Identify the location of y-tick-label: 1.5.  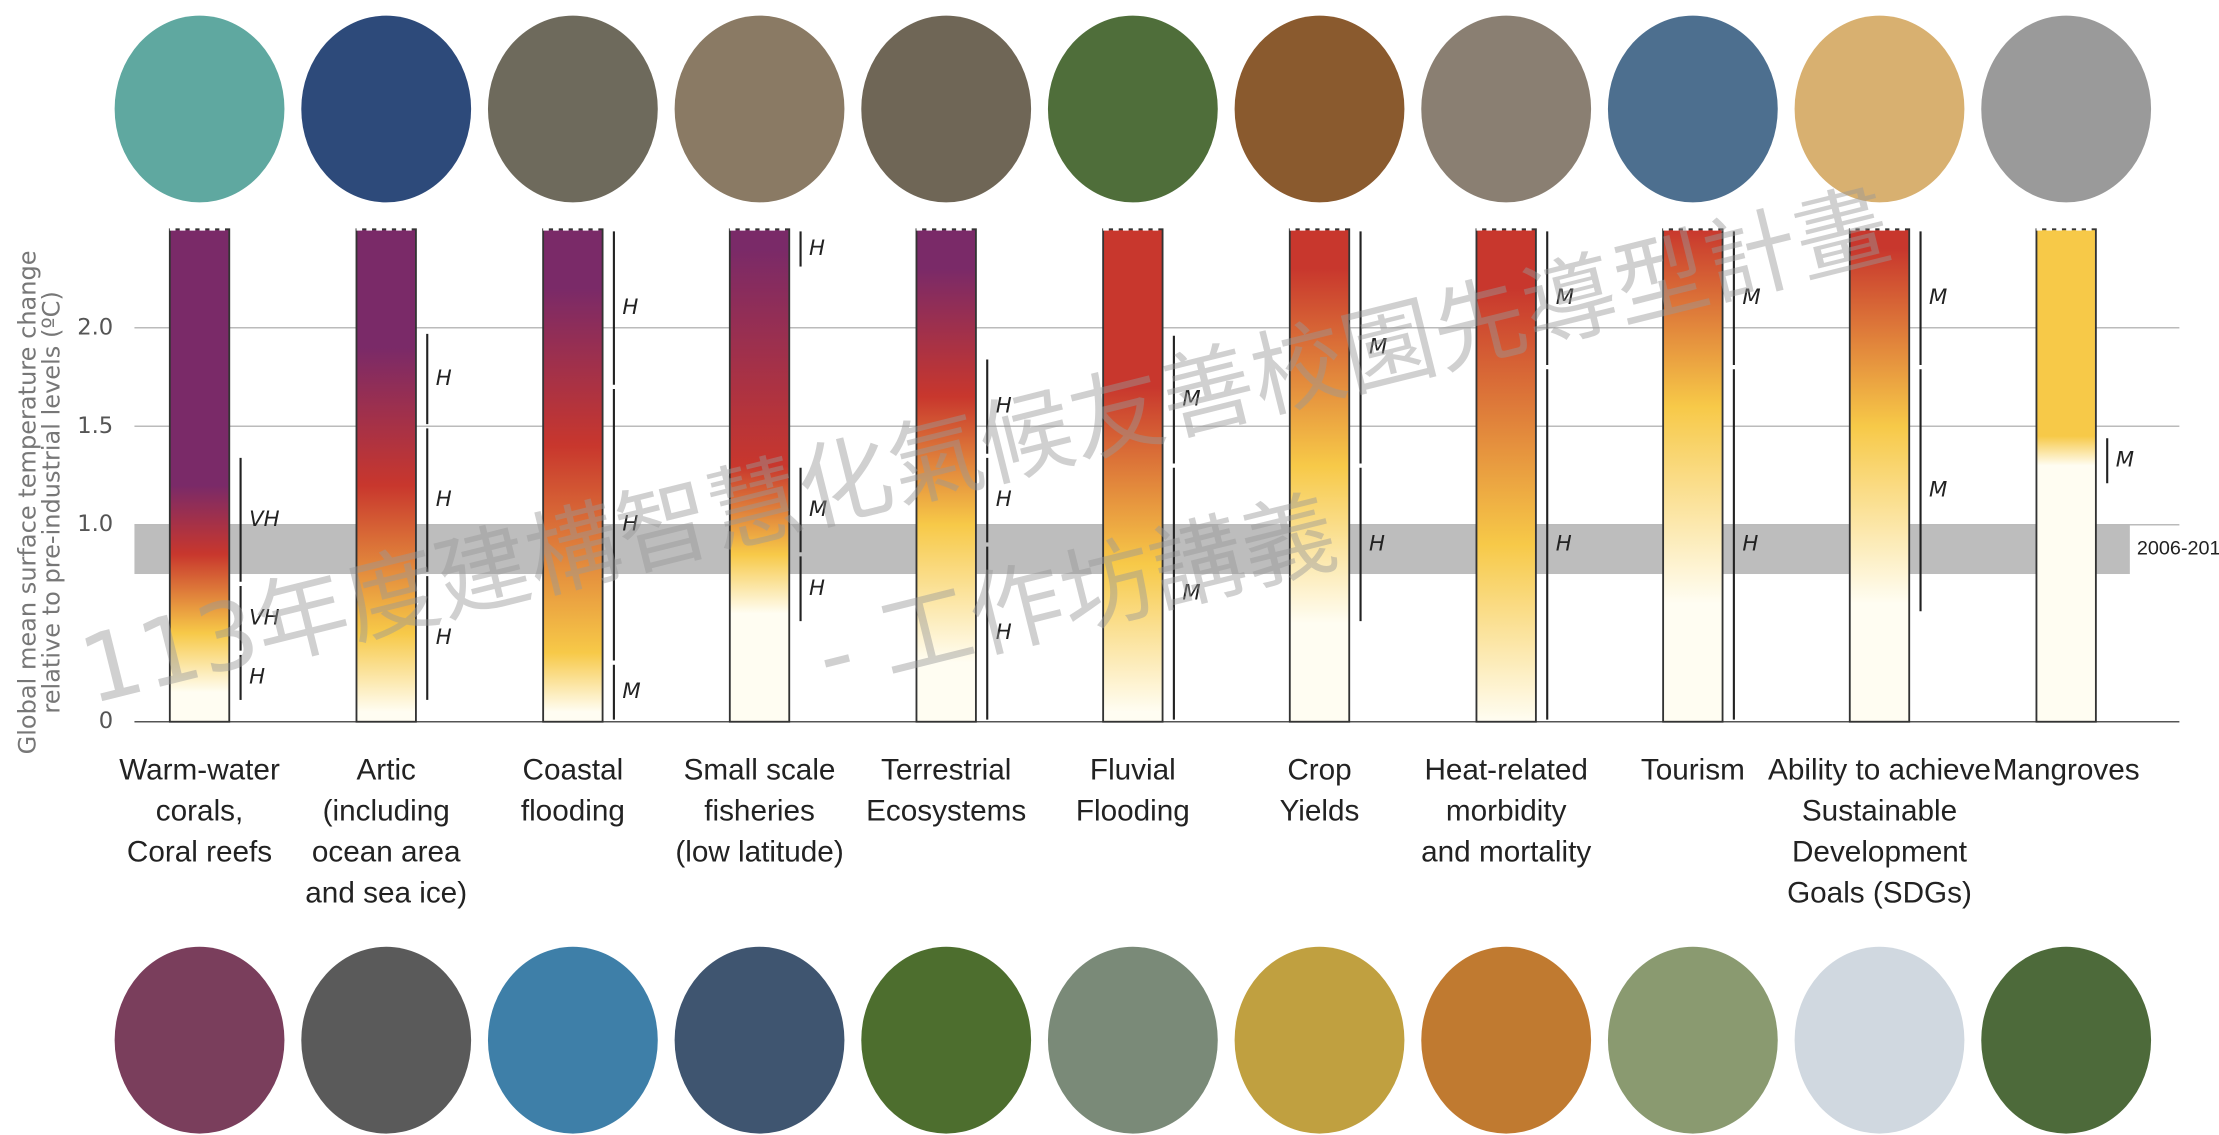
(95, 426).